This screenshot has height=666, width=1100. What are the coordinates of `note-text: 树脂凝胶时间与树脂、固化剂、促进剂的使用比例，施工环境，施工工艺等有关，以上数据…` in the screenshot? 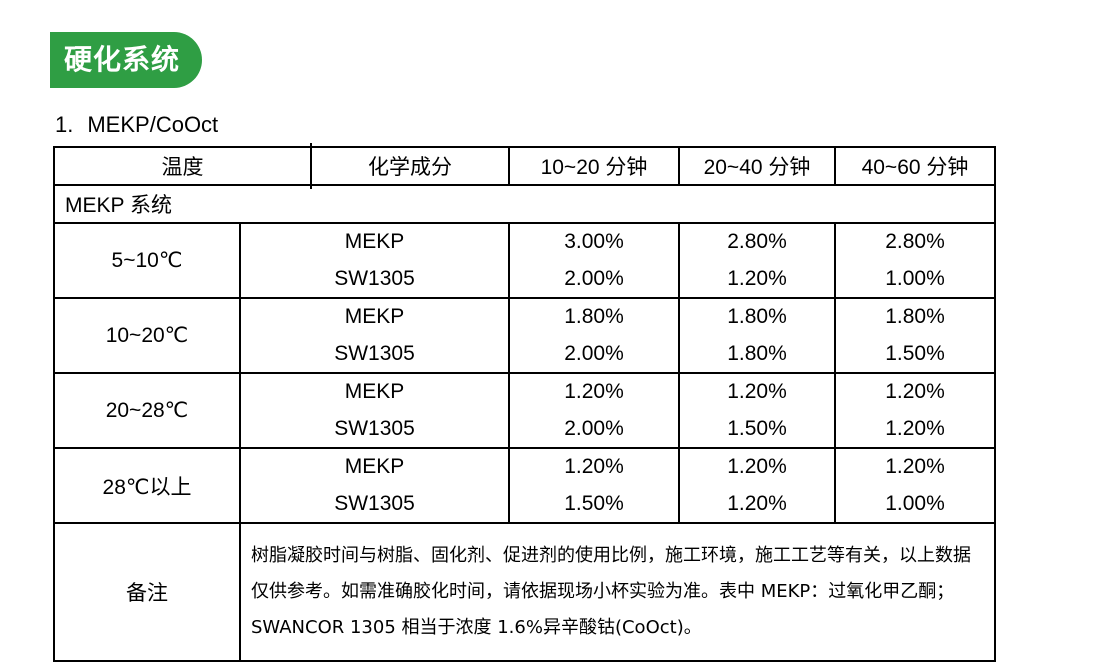 It's located at (617, 592).